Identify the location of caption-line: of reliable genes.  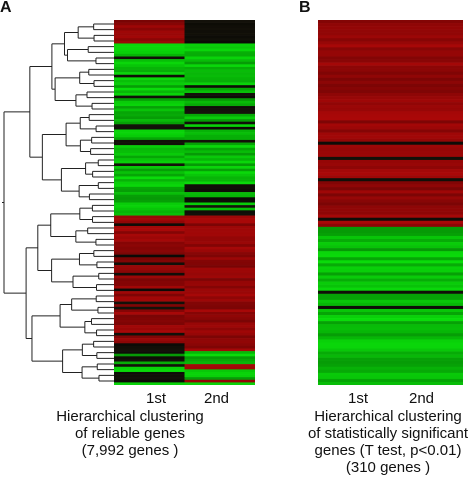
(130, 433).